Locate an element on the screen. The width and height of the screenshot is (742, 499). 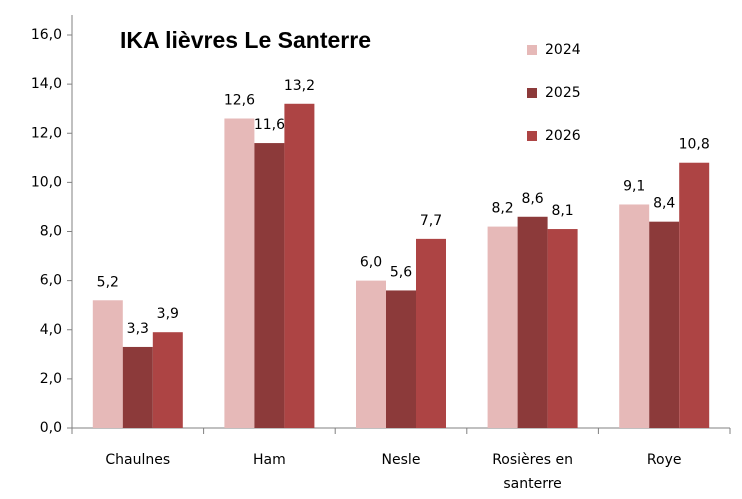
value-label: 11,6 is located at coordinates (269, 125).